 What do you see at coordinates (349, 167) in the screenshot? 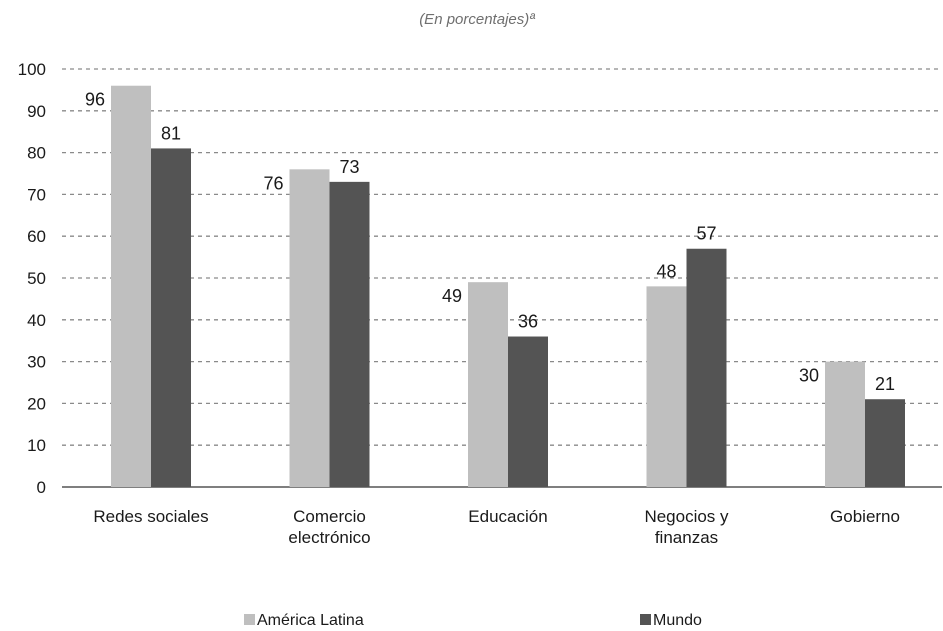
I see `data-label: 73` at bounding box center [349, 167].